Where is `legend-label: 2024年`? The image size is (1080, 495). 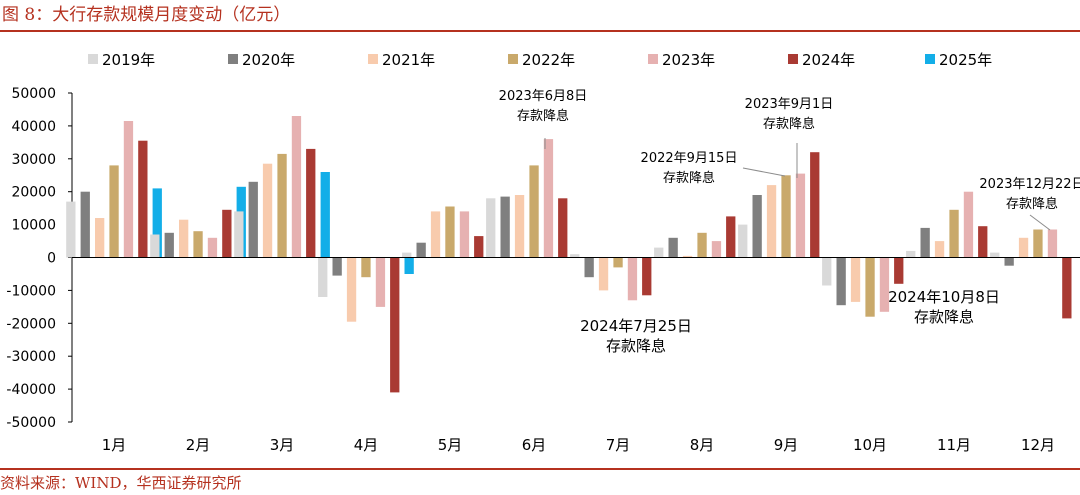
legend-label: 2024年 is located at coordinates (828, 60).